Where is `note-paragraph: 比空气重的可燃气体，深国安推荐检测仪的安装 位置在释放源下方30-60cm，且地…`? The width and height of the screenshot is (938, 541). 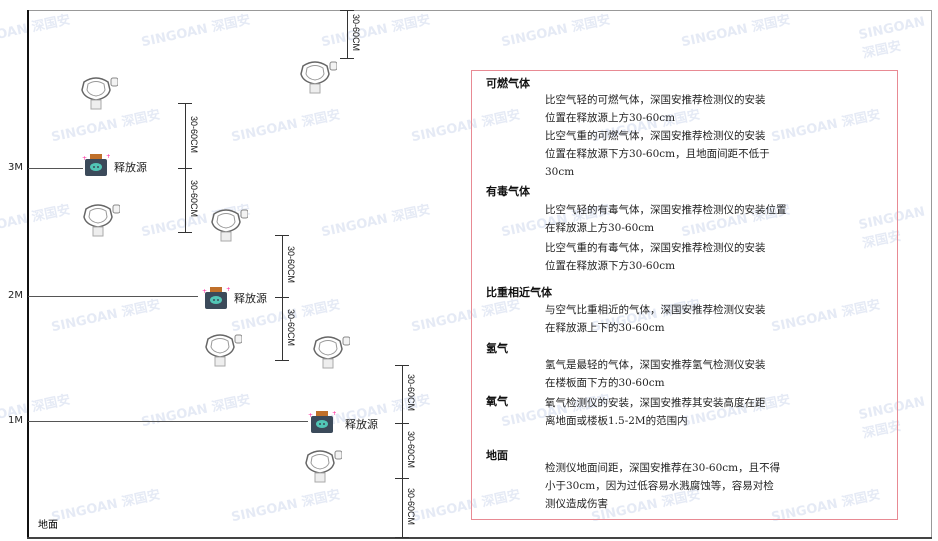
note-paragraph: 比空气重的可燃气体，深国安推荐检测仪的安装 位置在释放源下方30-60cm，且地… is located at coordinates (657, 154).